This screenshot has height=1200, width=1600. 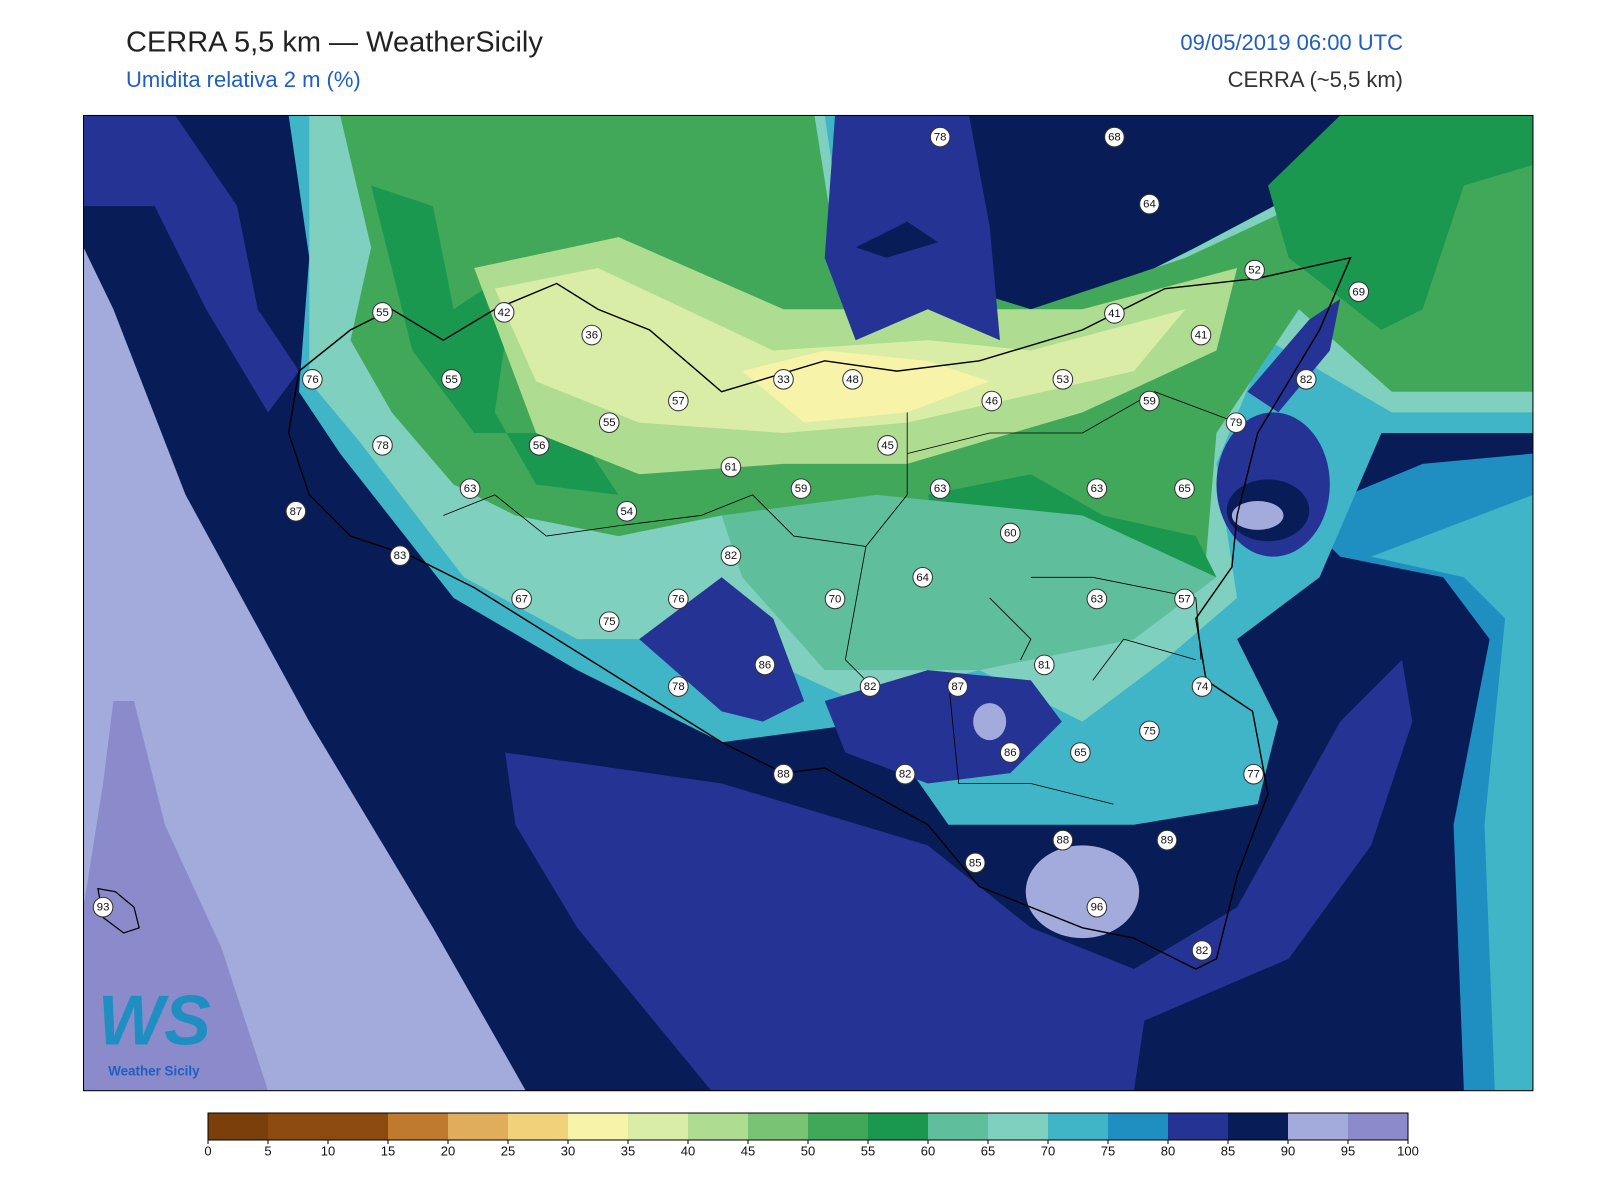 I want to click on station: 54, so click(x=627, y=511).